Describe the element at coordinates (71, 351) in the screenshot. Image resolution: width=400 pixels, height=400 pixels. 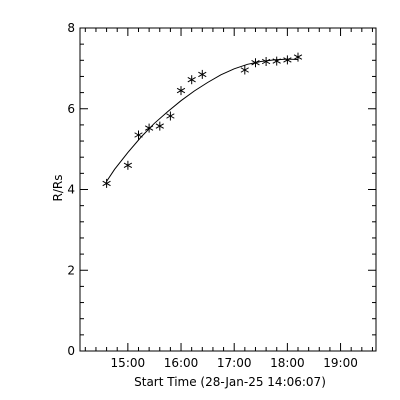
I see `y-tick-label: 0` at that location.